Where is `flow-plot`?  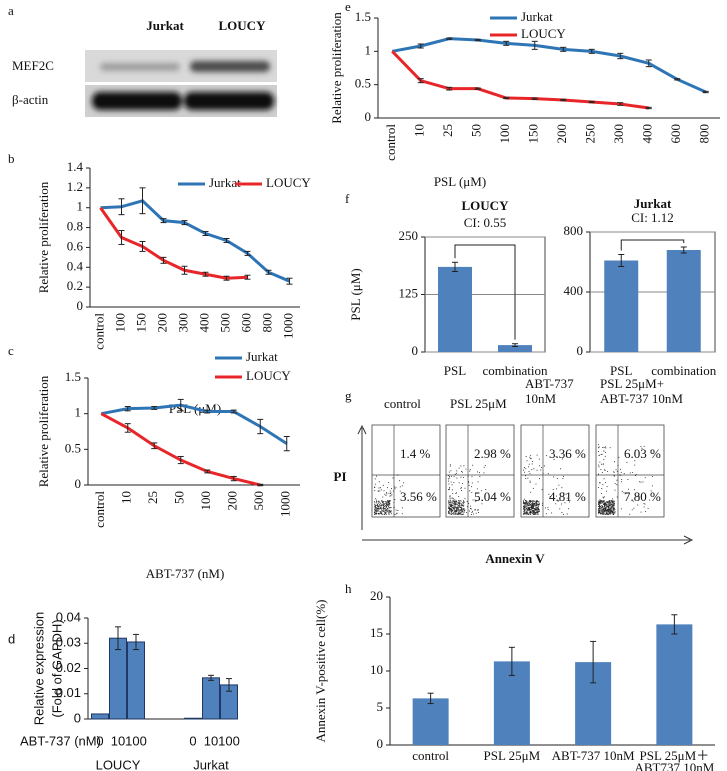
flow-plot is located at coordinates (480, 471).